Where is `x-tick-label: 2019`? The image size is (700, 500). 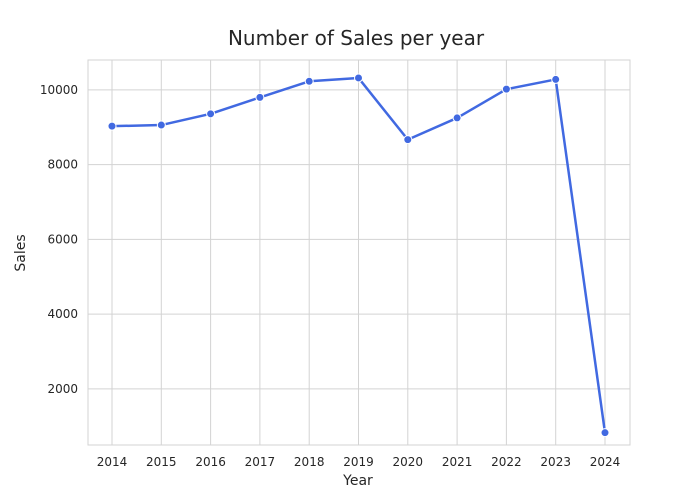
x-tick-label: 2019 is located at coordinates (358, 462).